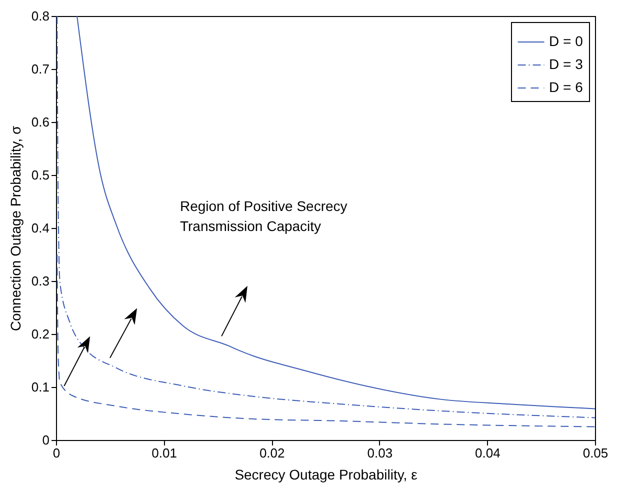 The image size is (620, 483). I want to click on y-tick-label: 0.8, so click(40, 16).